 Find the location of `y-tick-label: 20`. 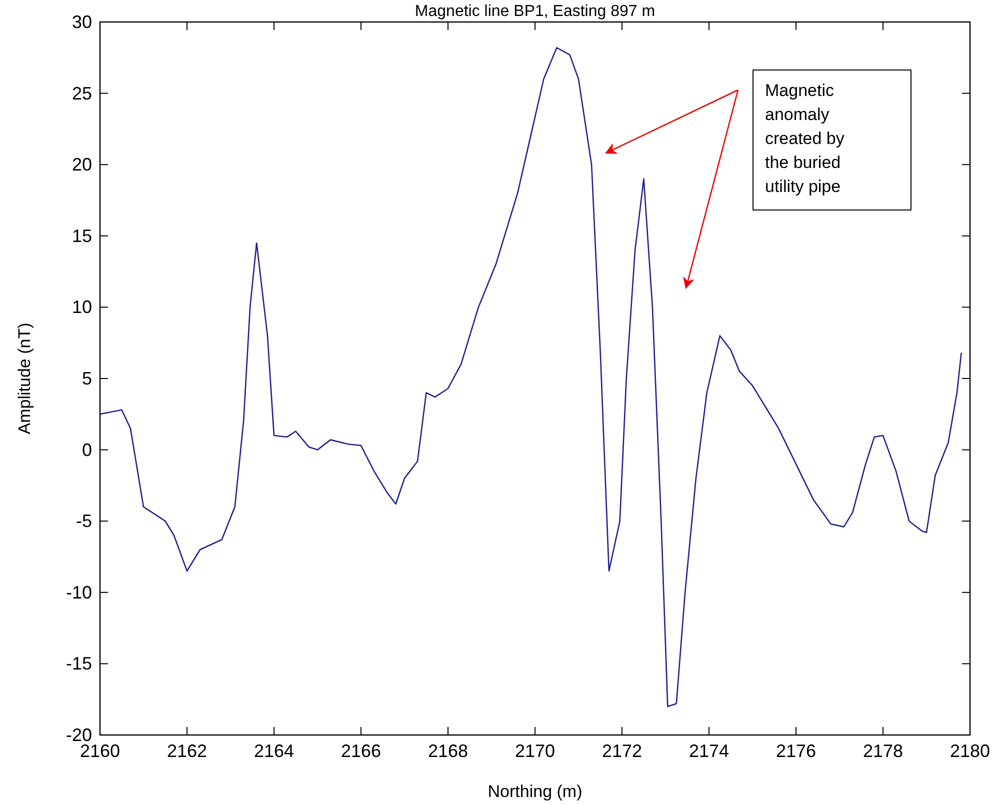

y-tick-label: 20 is located at coordinates (82, 164).